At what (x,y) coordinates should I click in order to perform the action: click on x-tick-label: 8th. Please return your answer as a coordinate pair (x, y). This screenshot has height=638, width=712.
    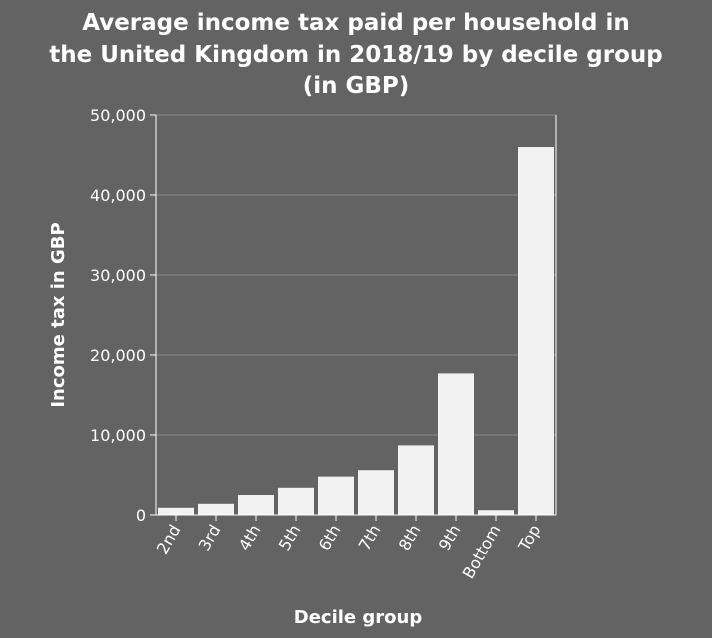
    Looking at the image, I should click on (410, 538).